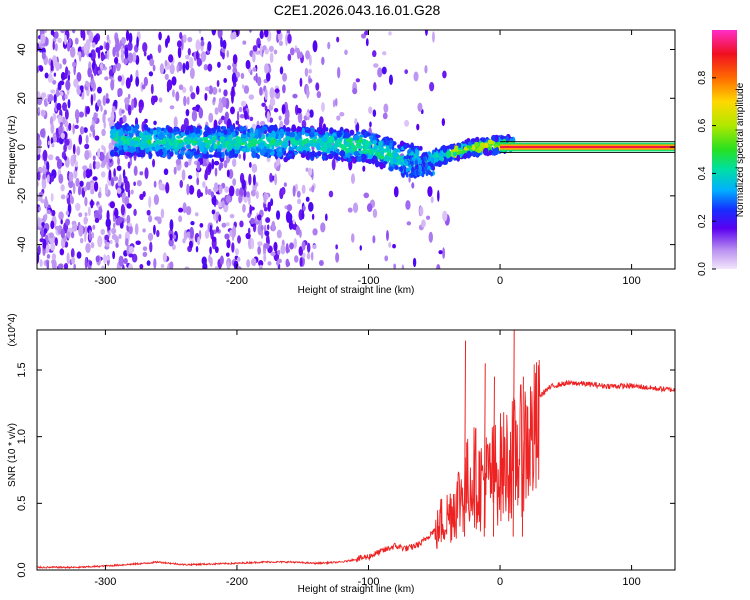 The height and width of the screenshot is (600, 750). I want to click on chart-title: C2E1.2026.043.16.01.G28, so click(357, 10).